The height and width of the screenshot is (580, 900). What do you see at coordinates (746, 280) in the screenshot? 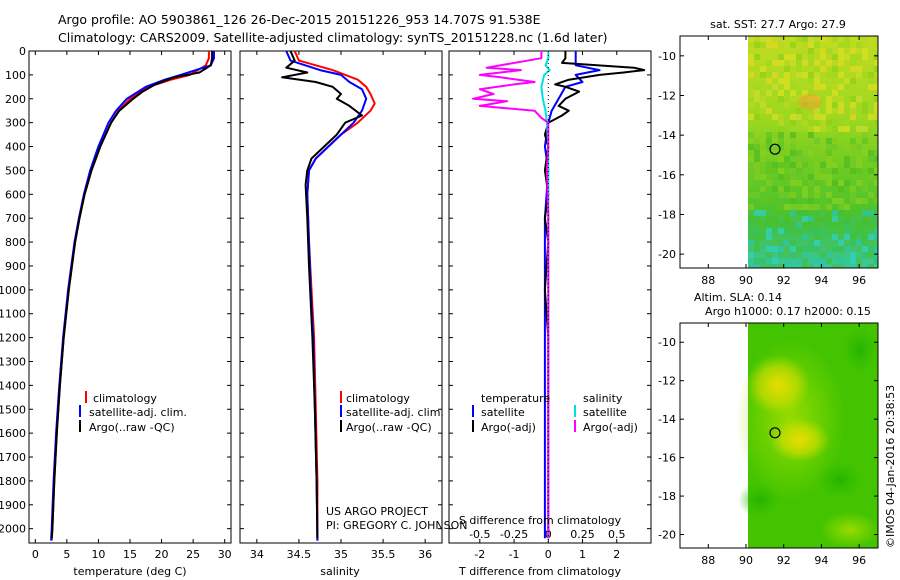
I see `map-x-tick-label: 90` at bounding box center [746, 280].